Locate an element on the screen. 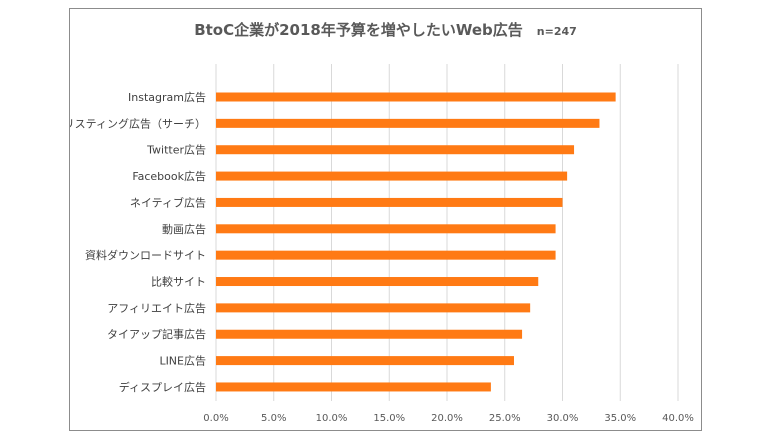  x-tick-label: 5.0% is located at coordinates (273, 418).